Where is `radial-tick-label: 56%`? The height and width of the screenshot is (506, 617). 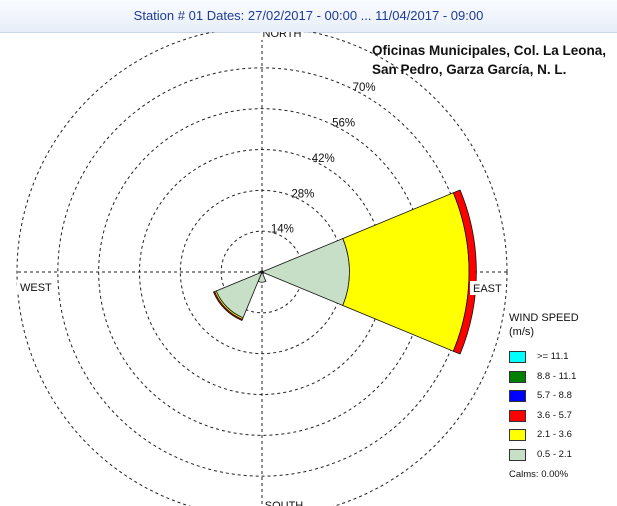
radial-tick-label: 56% is located at coordinates (343, 124).